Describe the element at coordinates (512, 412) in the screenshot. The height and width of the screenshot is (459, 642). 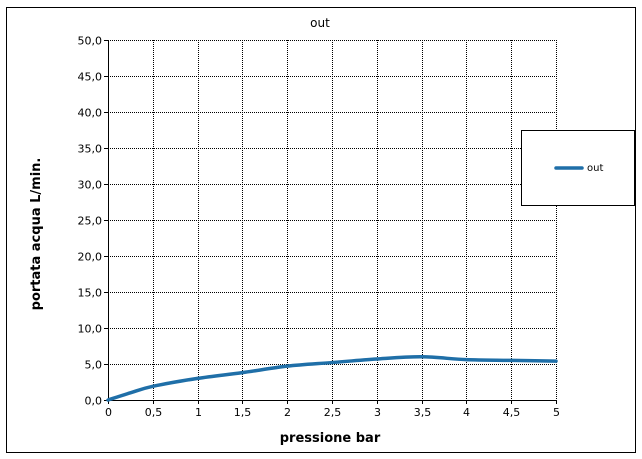
I see `x-tick-label: 4,5` at that location.